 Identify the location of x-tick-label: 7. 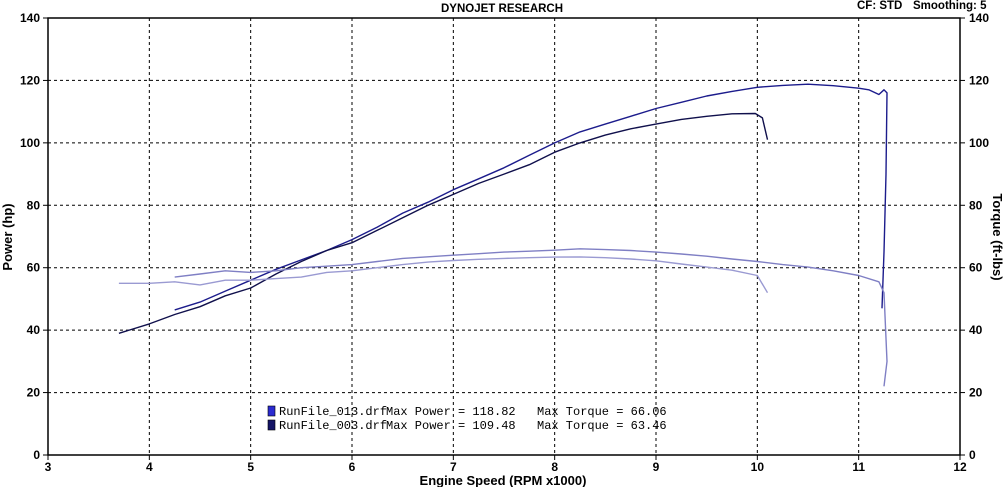
(453, 467).